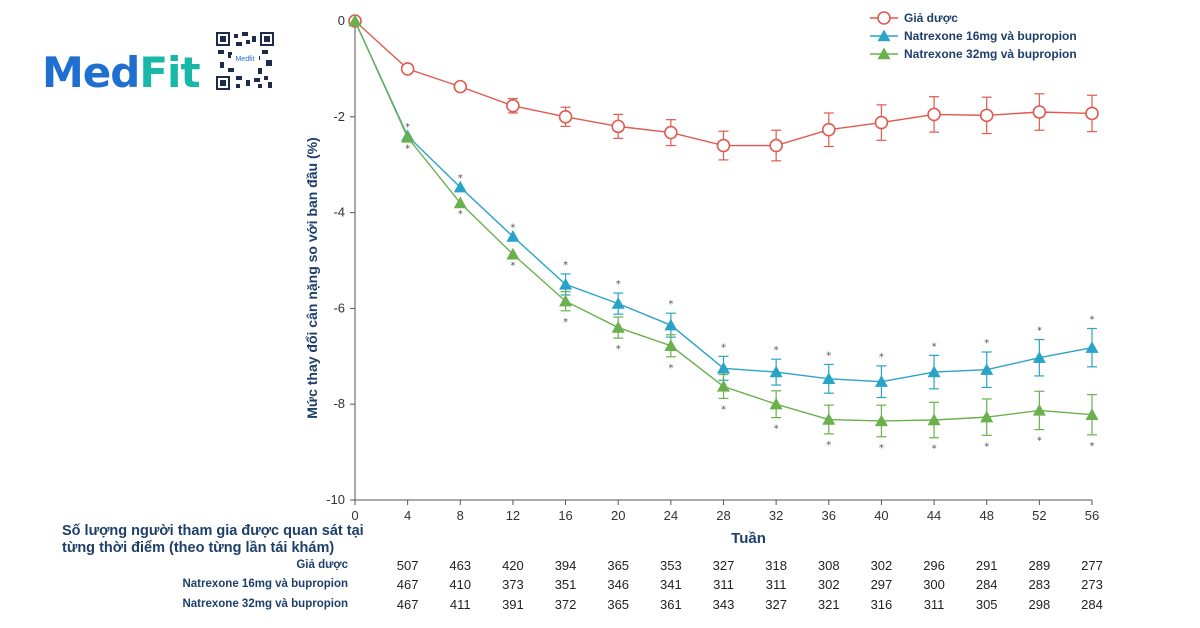 This screenshot has width=1200, height=628. What do you see at coordinates (407, 565) in the screenshot?
I see `table-cell: 507` at bounding box center [407, 565].